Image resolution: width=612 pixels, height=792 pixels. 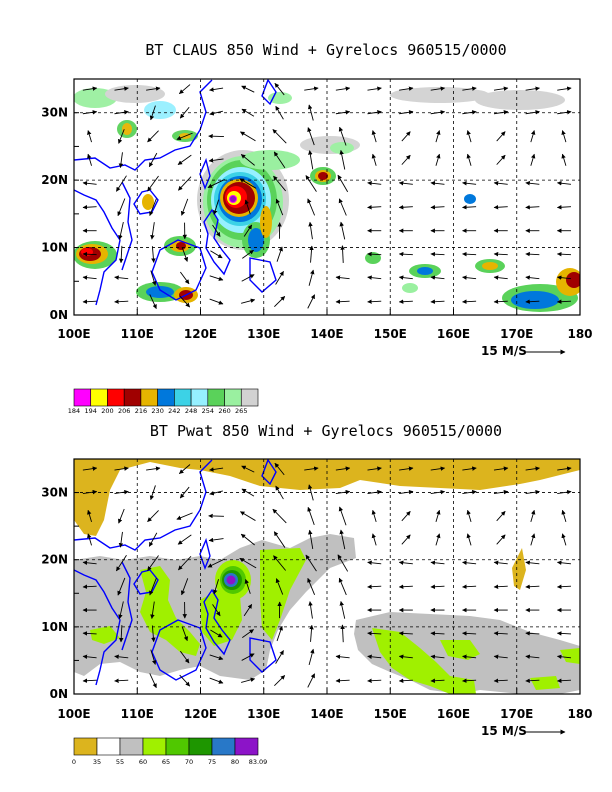 What do you see at coordinates (212, 762) in the screenshot?
I see `colorbar-label: 75` at bounding box center [212, 762].